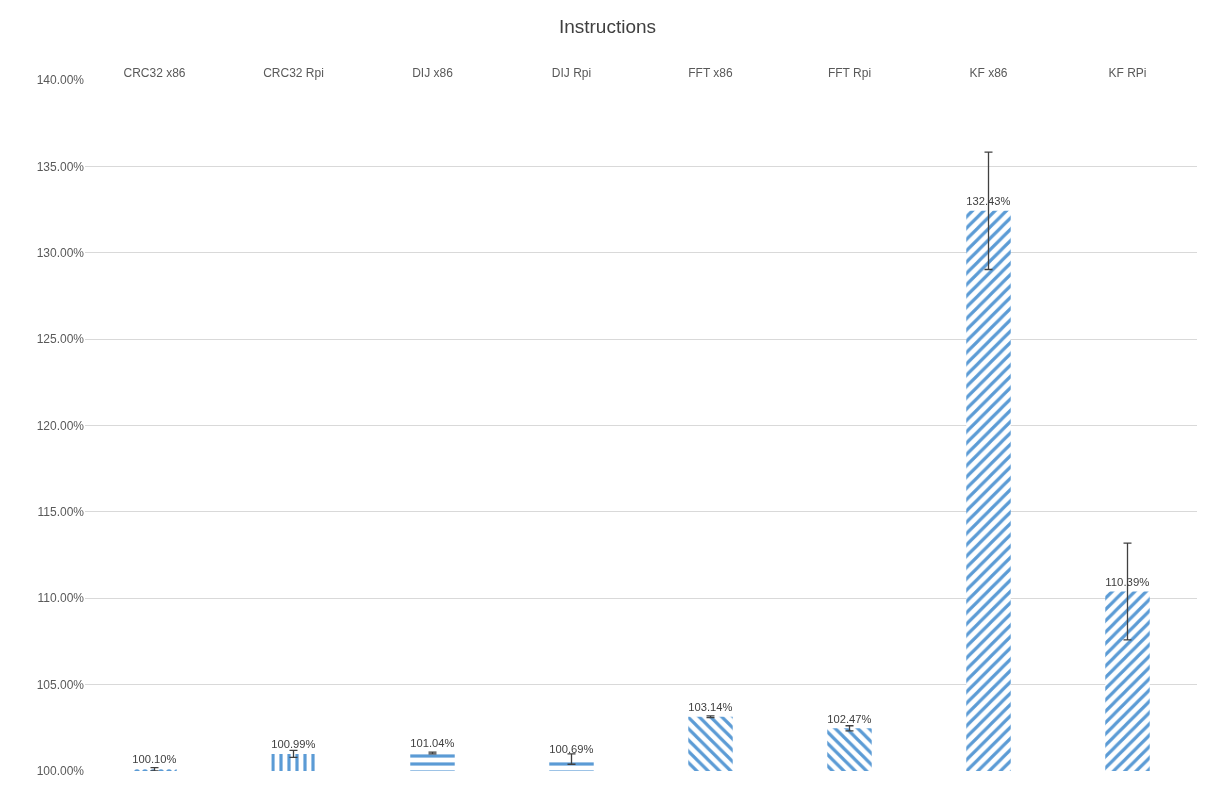  Describe the element at coordinates (154, 759) in the screenshot. I see `data-label: 100.10%` at that location.